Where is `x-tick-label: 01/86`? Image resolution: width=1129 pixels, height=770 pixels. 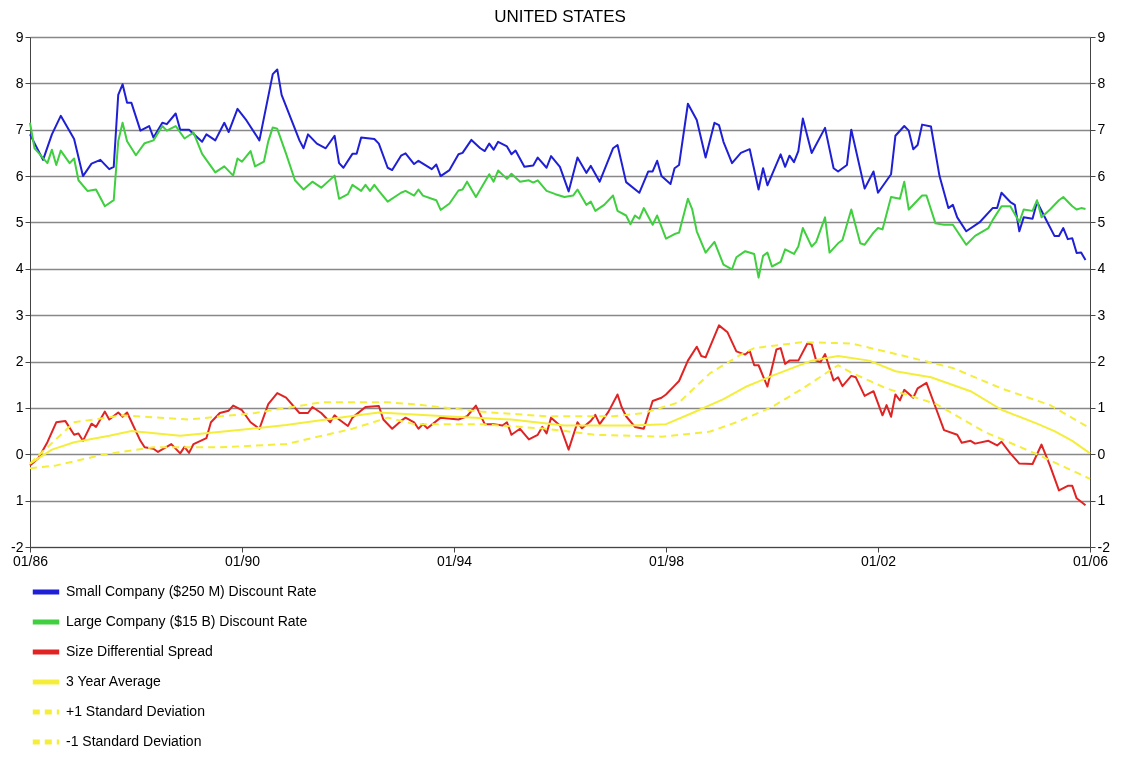
x-tick-label: 01/86 is located at coordinates (30, 560).